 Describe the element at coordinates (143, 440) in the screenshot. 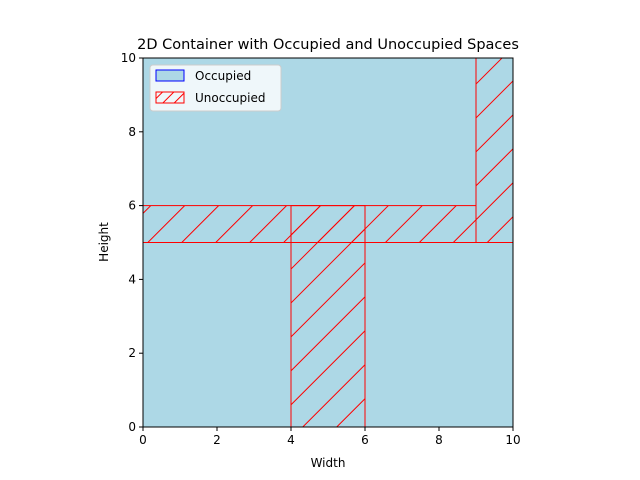

I see `x-tick-label: 0` at that location.